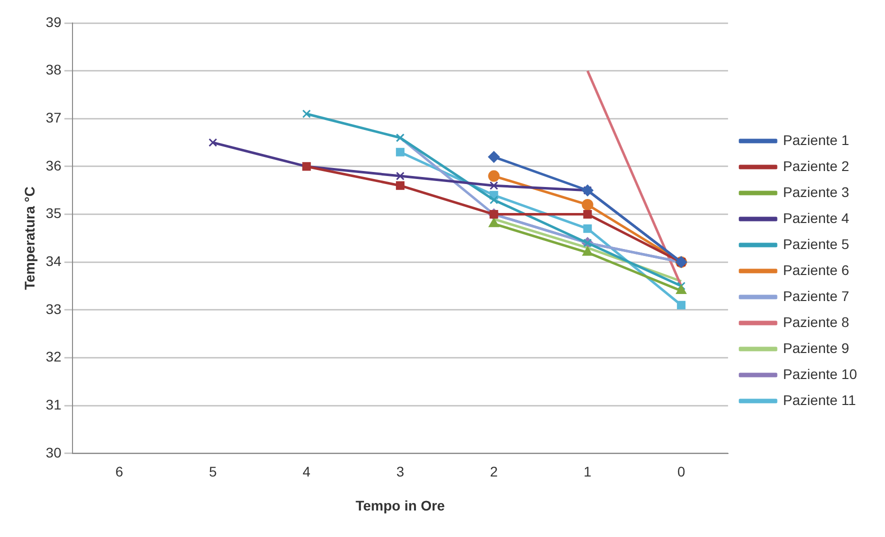 The width and height of the screenshot is (885, 537). What do you see at coordinates (816, 322) in the screenshot?
I see `legend-label: Paziente 8` at bounding box center [816, 322].